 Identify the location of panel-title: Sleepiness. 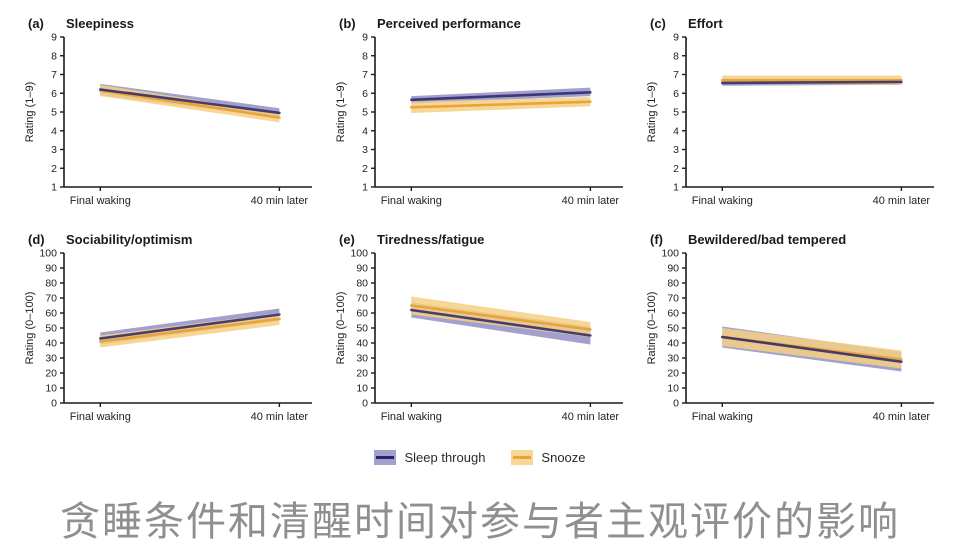
(100, 23).